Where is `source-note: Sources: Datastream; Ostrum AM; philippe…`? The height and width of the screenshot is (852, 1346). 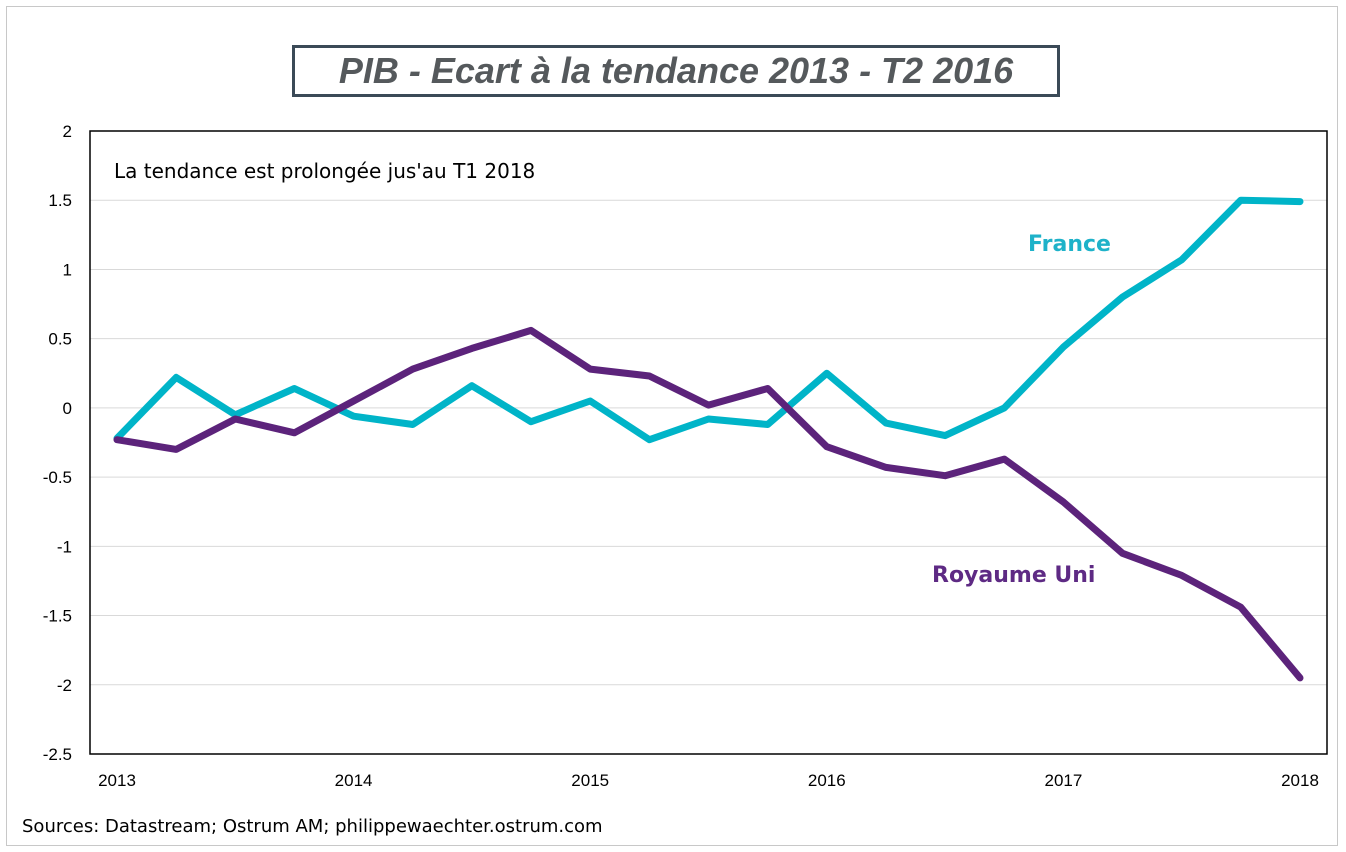 source-note: Sources: Datastream; Ostrum AM; philippe… is located at coordinates (312, 826).